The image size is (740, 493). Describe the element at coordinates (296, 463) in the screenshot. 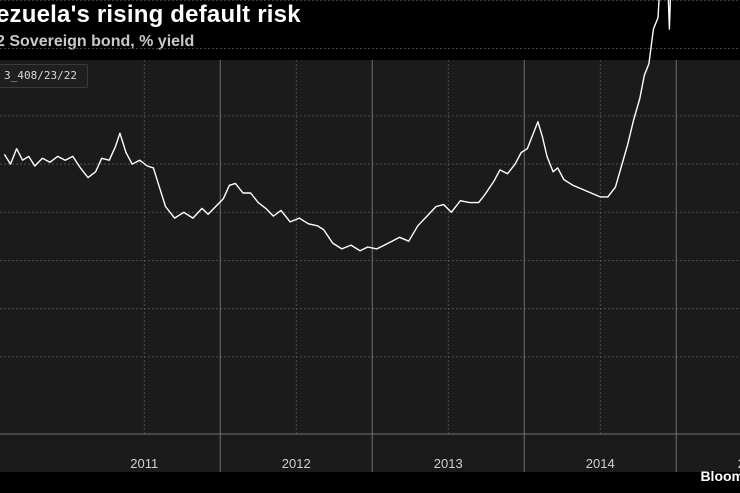

I see `x-tick-label: 2012` at that location.